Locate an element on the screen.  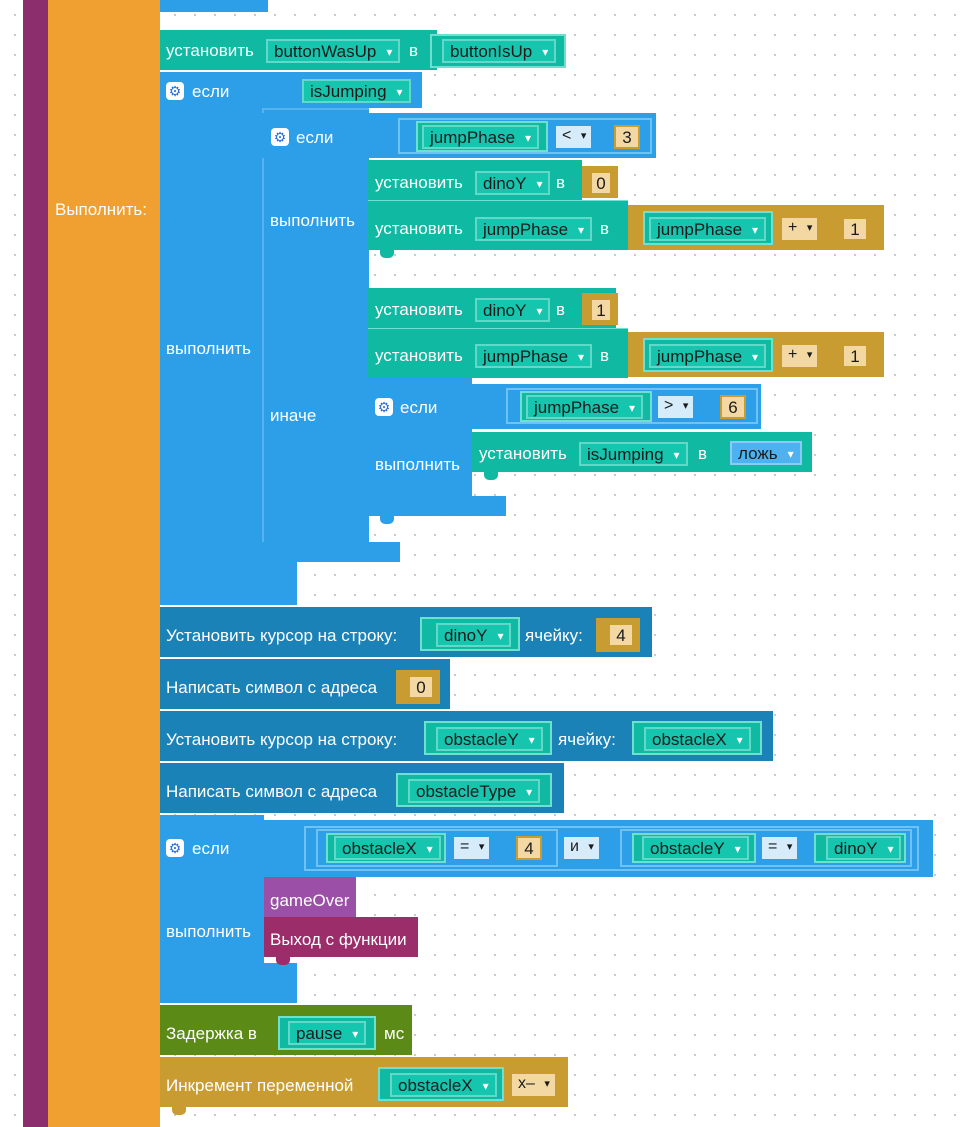
operator-dropdown: x– is located at coordinates (533, 1085).